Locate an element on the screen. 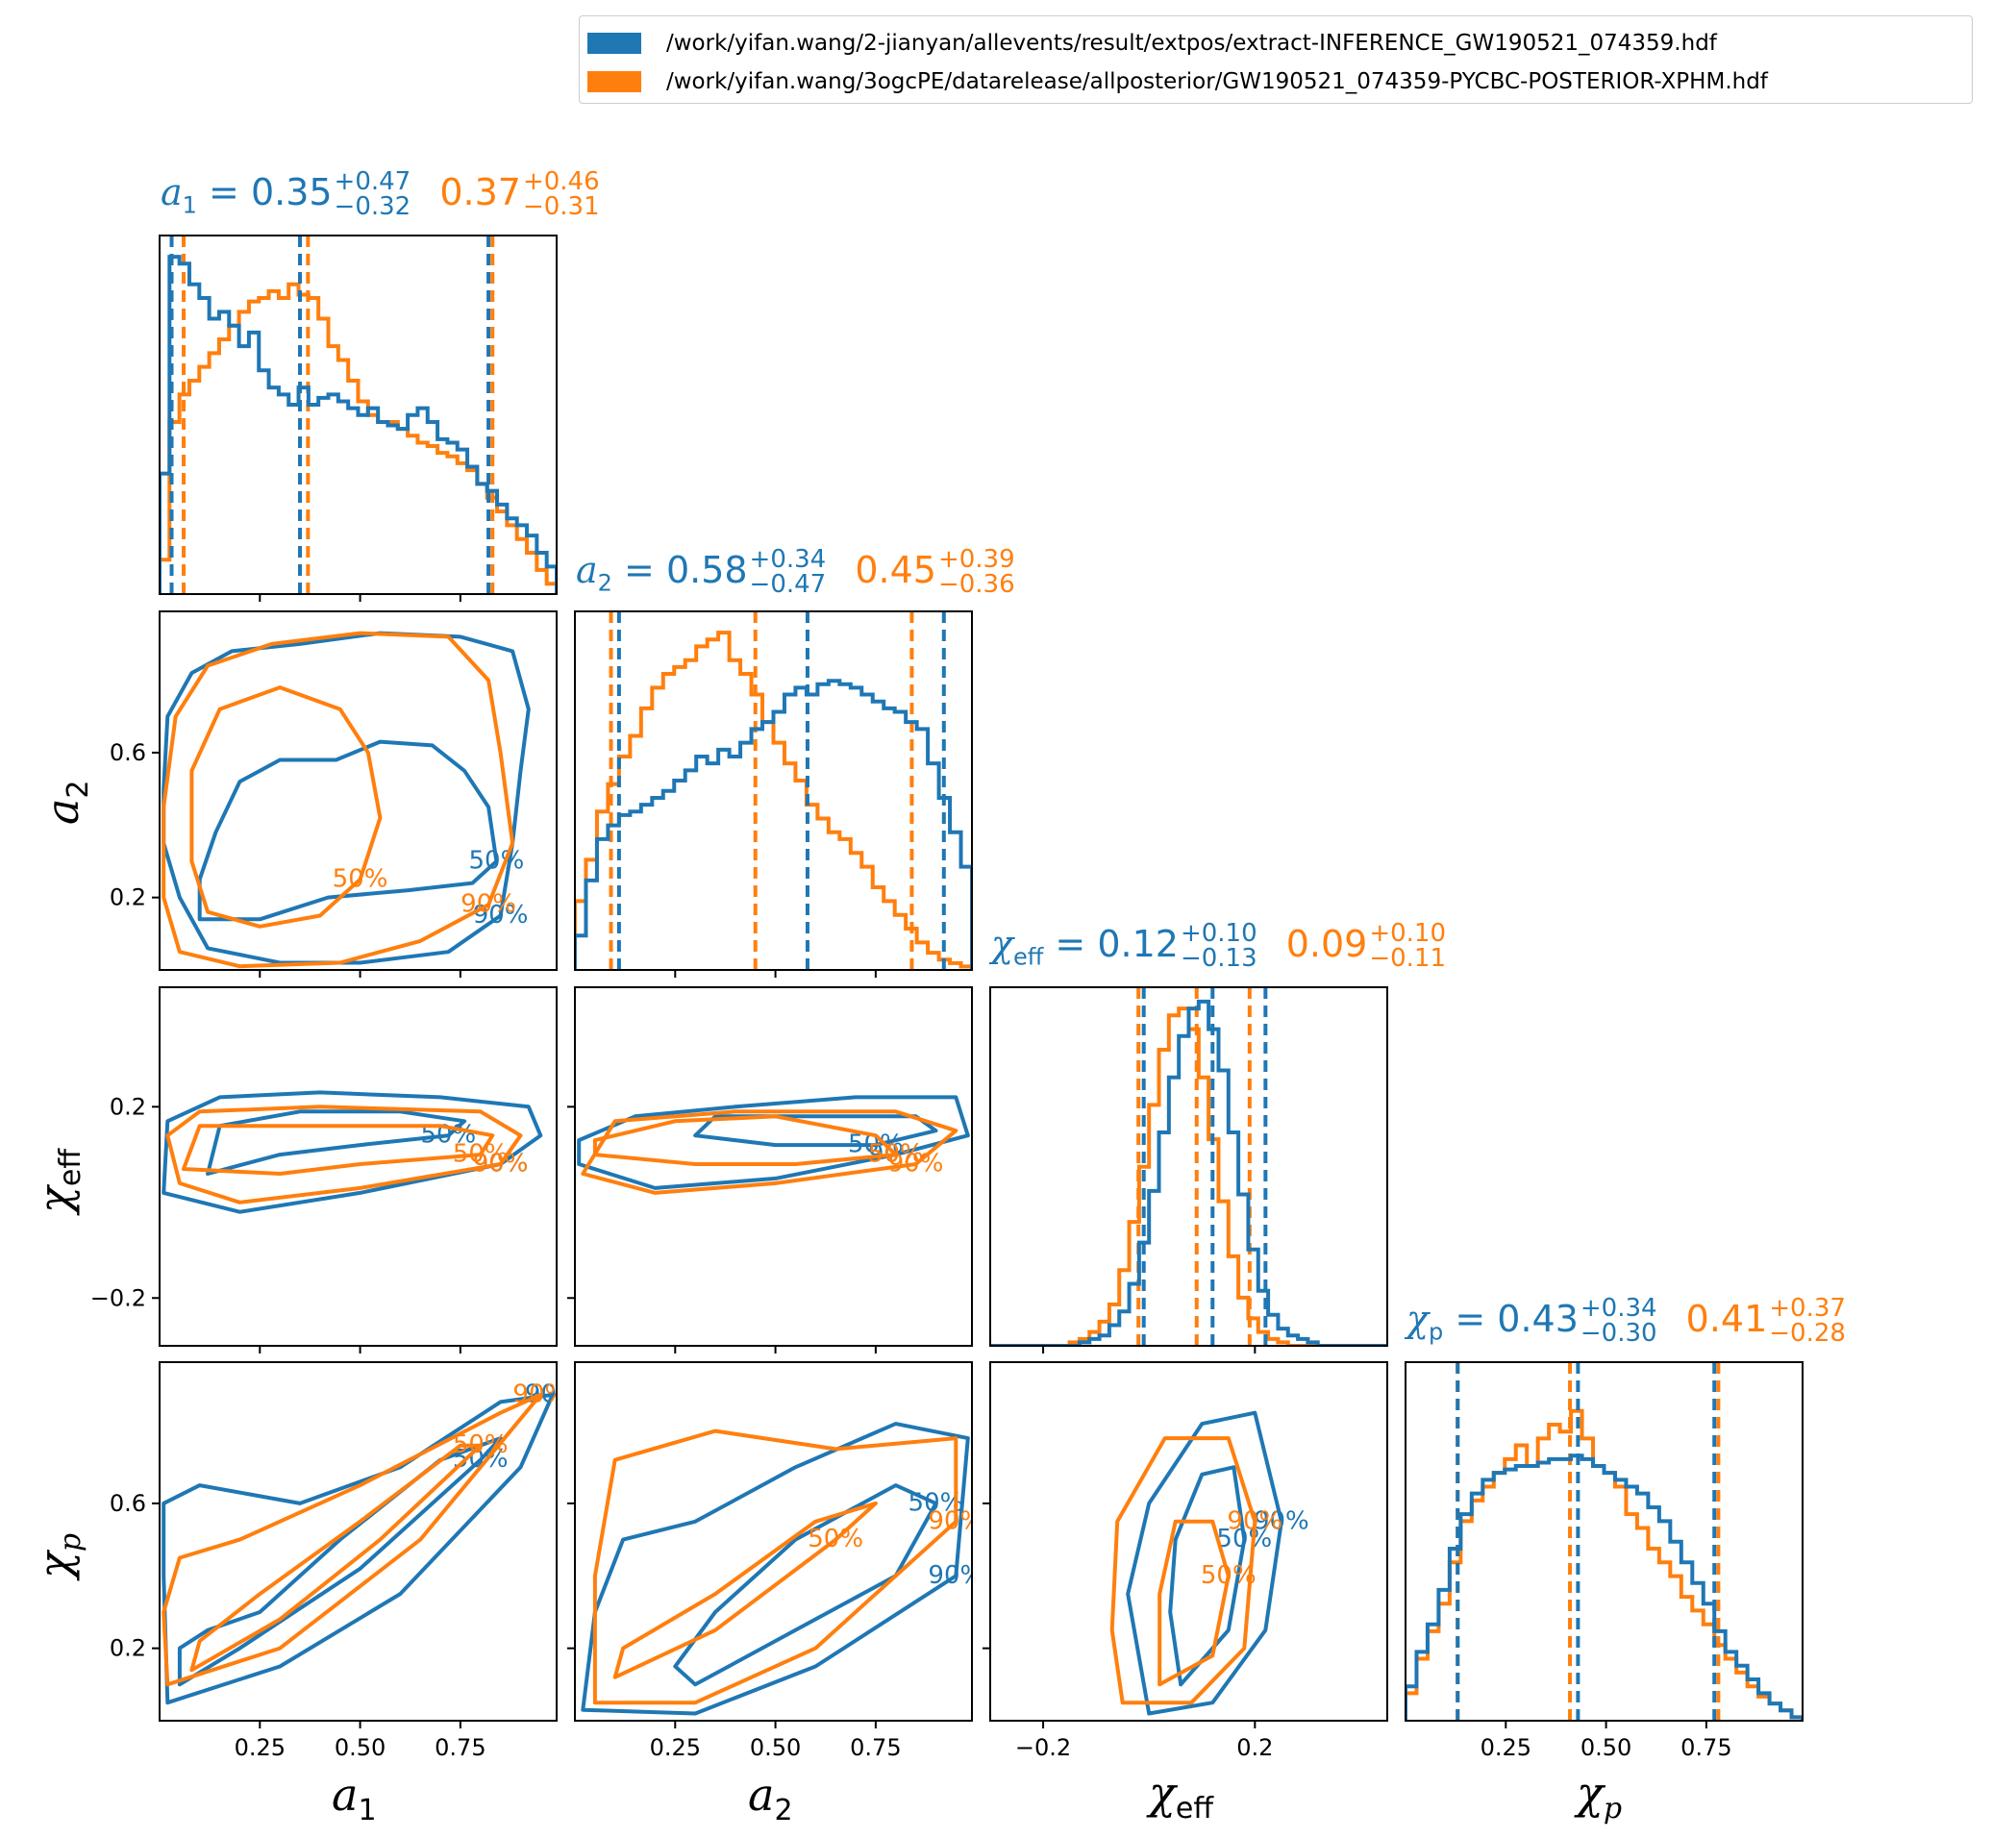  x-tick-label: 0.2 is located at coordinates (1254, 1747).